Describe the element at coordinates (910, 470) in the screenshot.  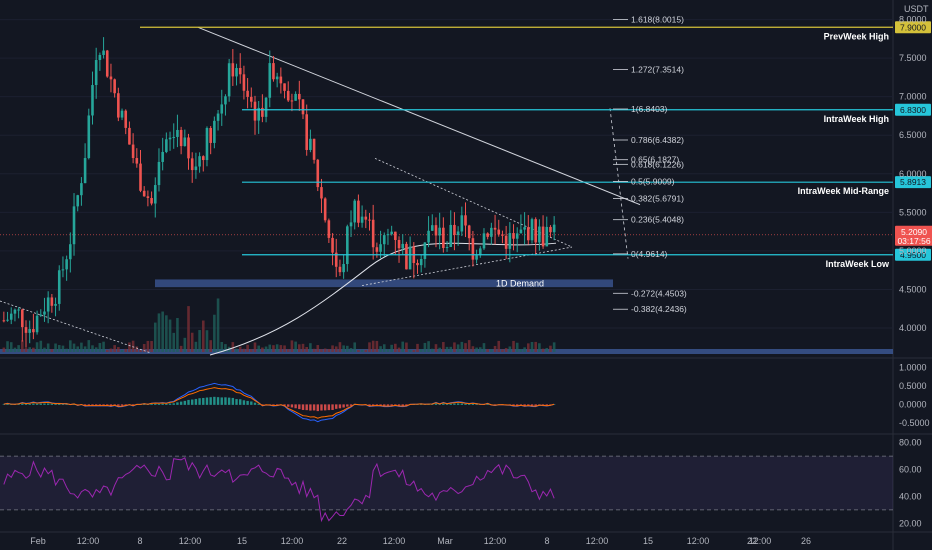
I see `rsi-tick-label: 60.00` at that location.